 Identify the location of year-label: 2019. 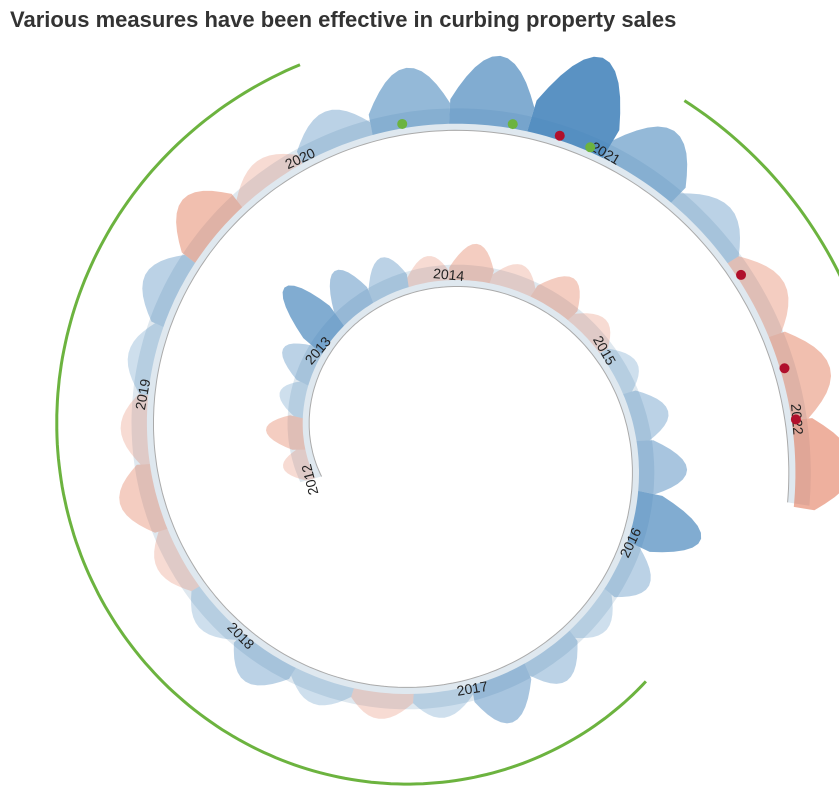
(142, 394).